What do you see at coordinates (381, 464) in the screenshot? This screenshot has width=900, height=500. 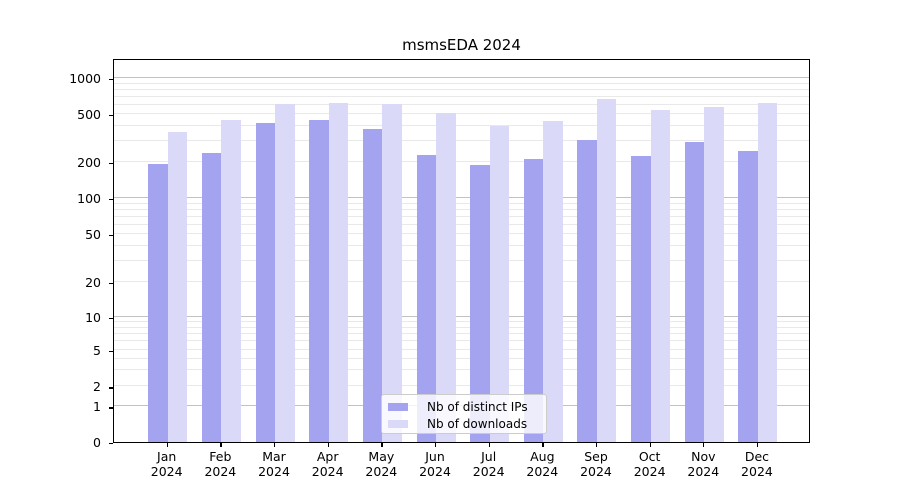 I see `x-axis-label-may: May 2024` at bounding box center [381, 464].